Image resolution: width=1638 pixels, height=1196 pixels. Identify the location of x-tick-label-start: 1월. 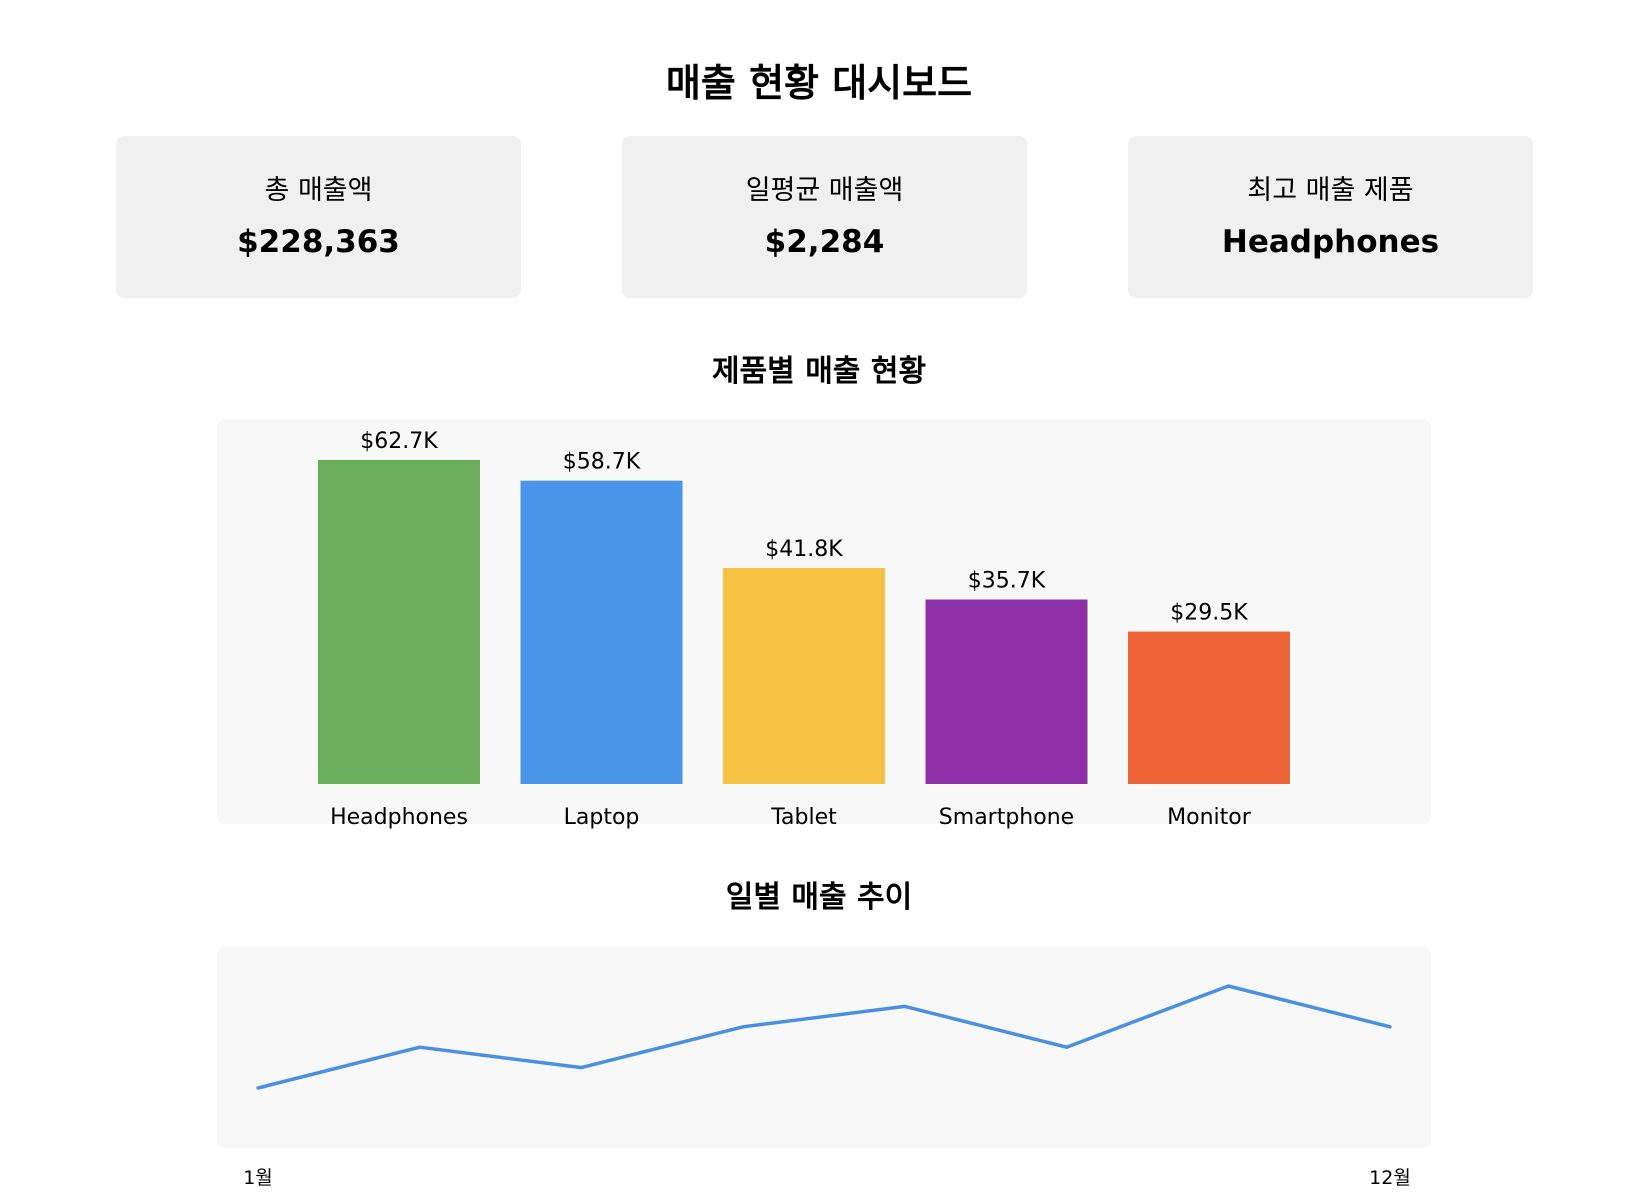
(258, 1178).